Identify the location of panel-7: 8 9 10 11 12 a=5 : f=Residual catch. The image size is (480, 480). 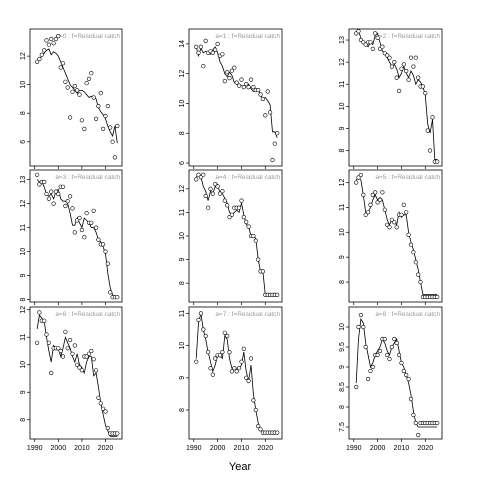
(391, 237).